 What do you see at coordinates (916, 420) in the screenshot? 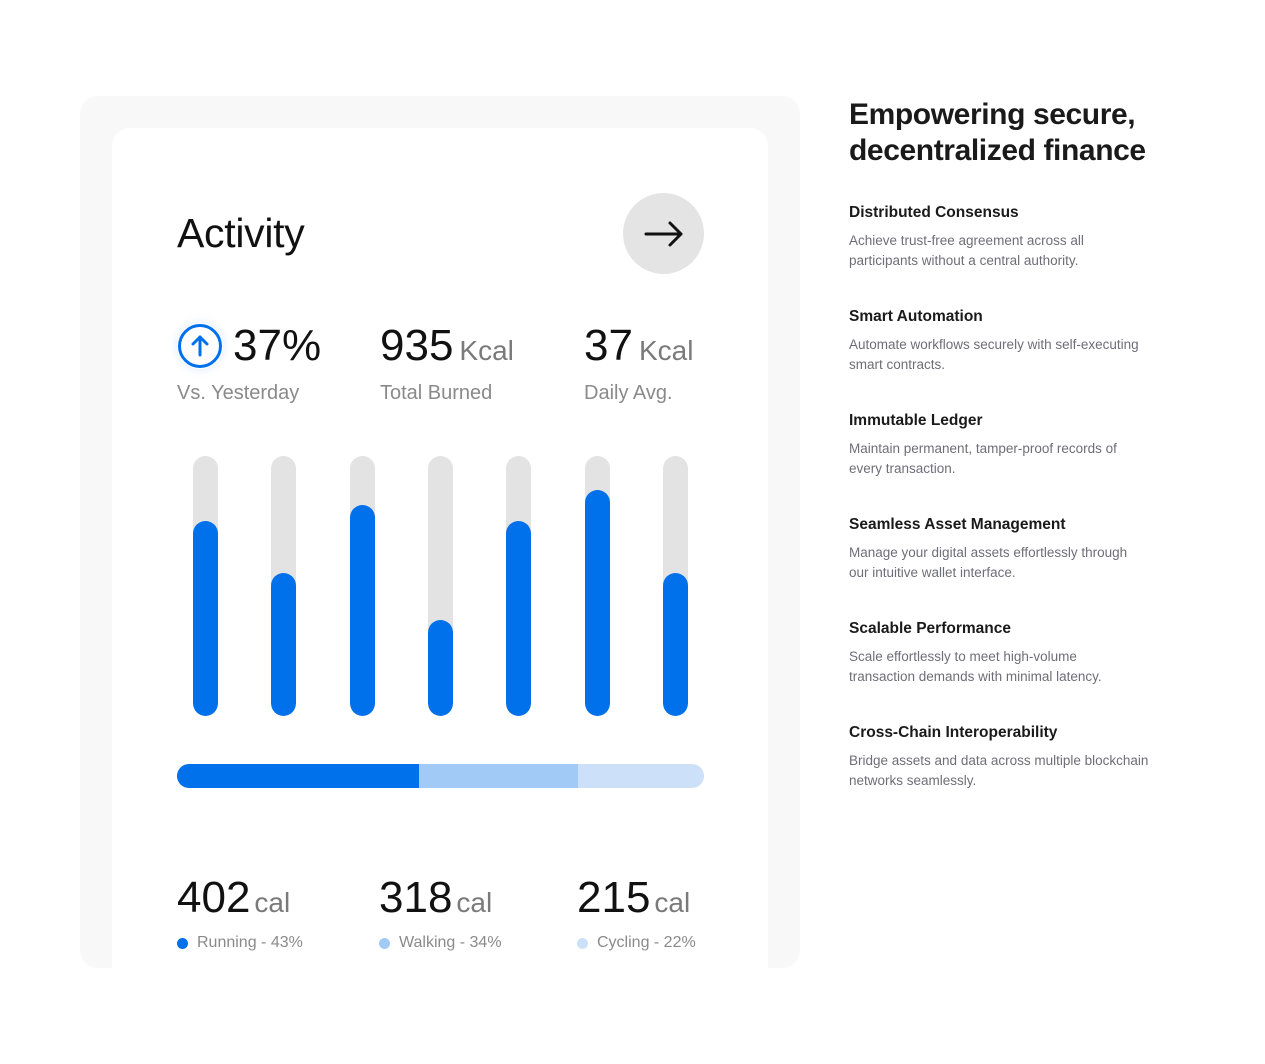
I see `feature-title: Immutable Ledger` at bounding box center [916, 420].